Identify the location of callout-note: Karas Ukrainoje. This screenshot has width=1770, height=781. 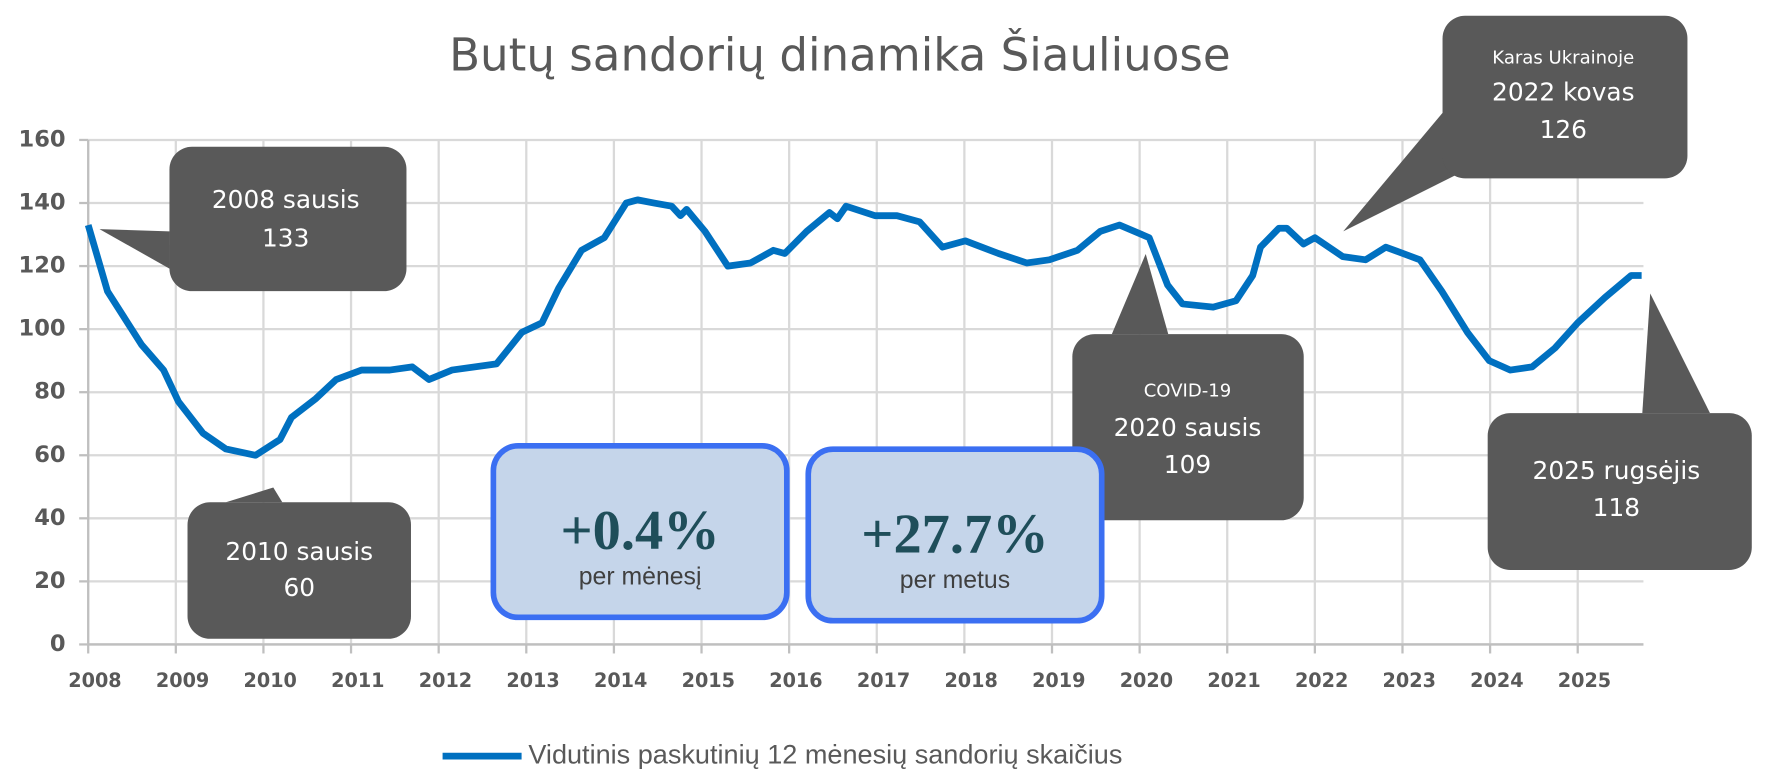
(1563, 58).